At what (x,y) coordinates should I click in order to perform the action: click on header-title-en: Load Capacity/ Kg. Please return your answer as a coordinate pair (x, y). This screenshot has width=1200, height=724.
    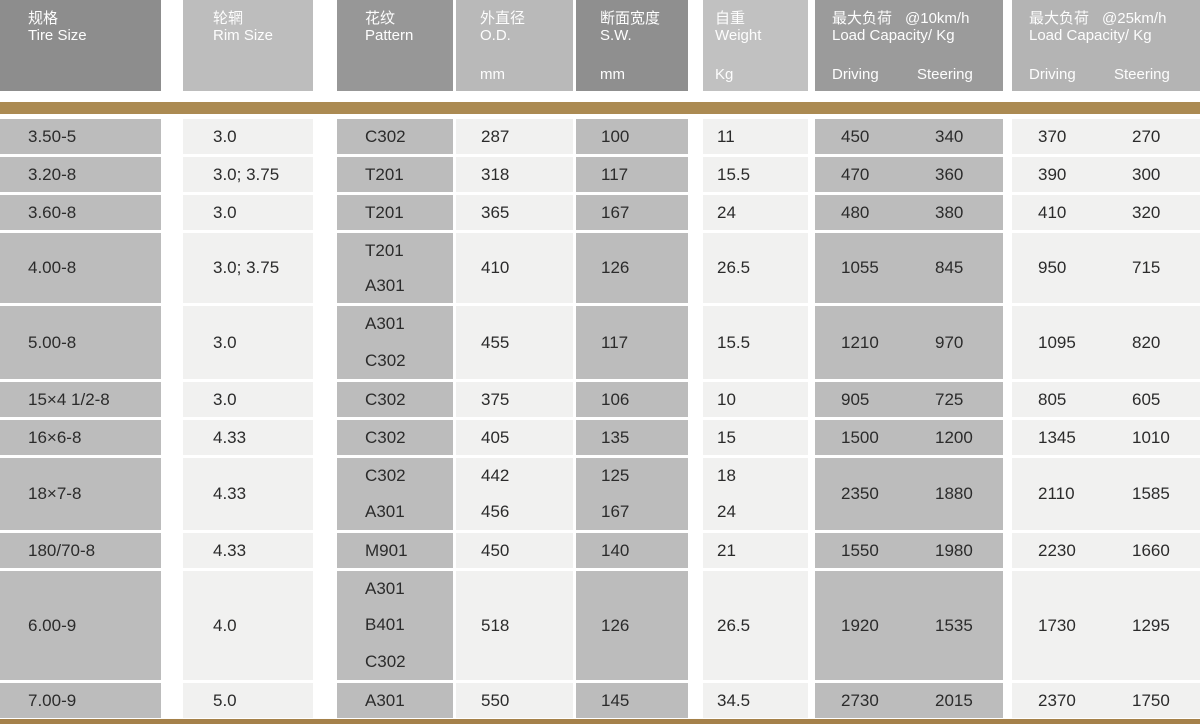
    Looking at the image, I should click on (1090, 35).